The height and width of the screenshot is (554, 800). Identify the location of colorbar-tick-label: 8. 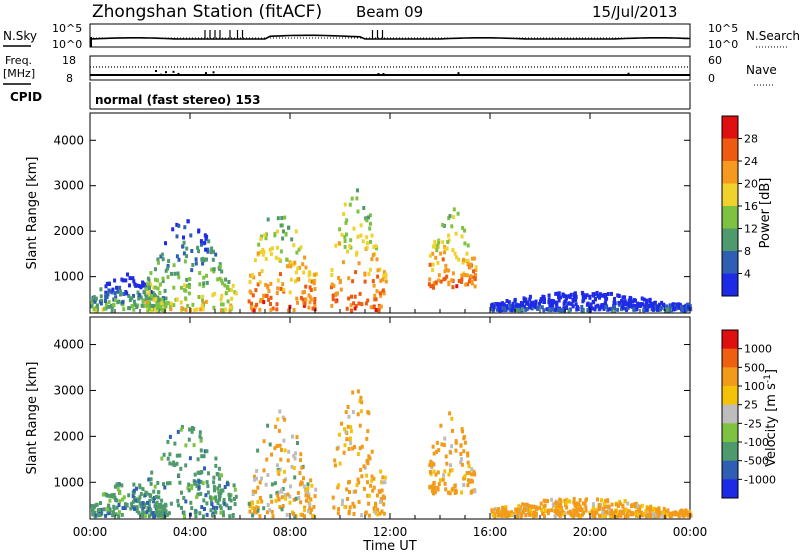
(747, 251).